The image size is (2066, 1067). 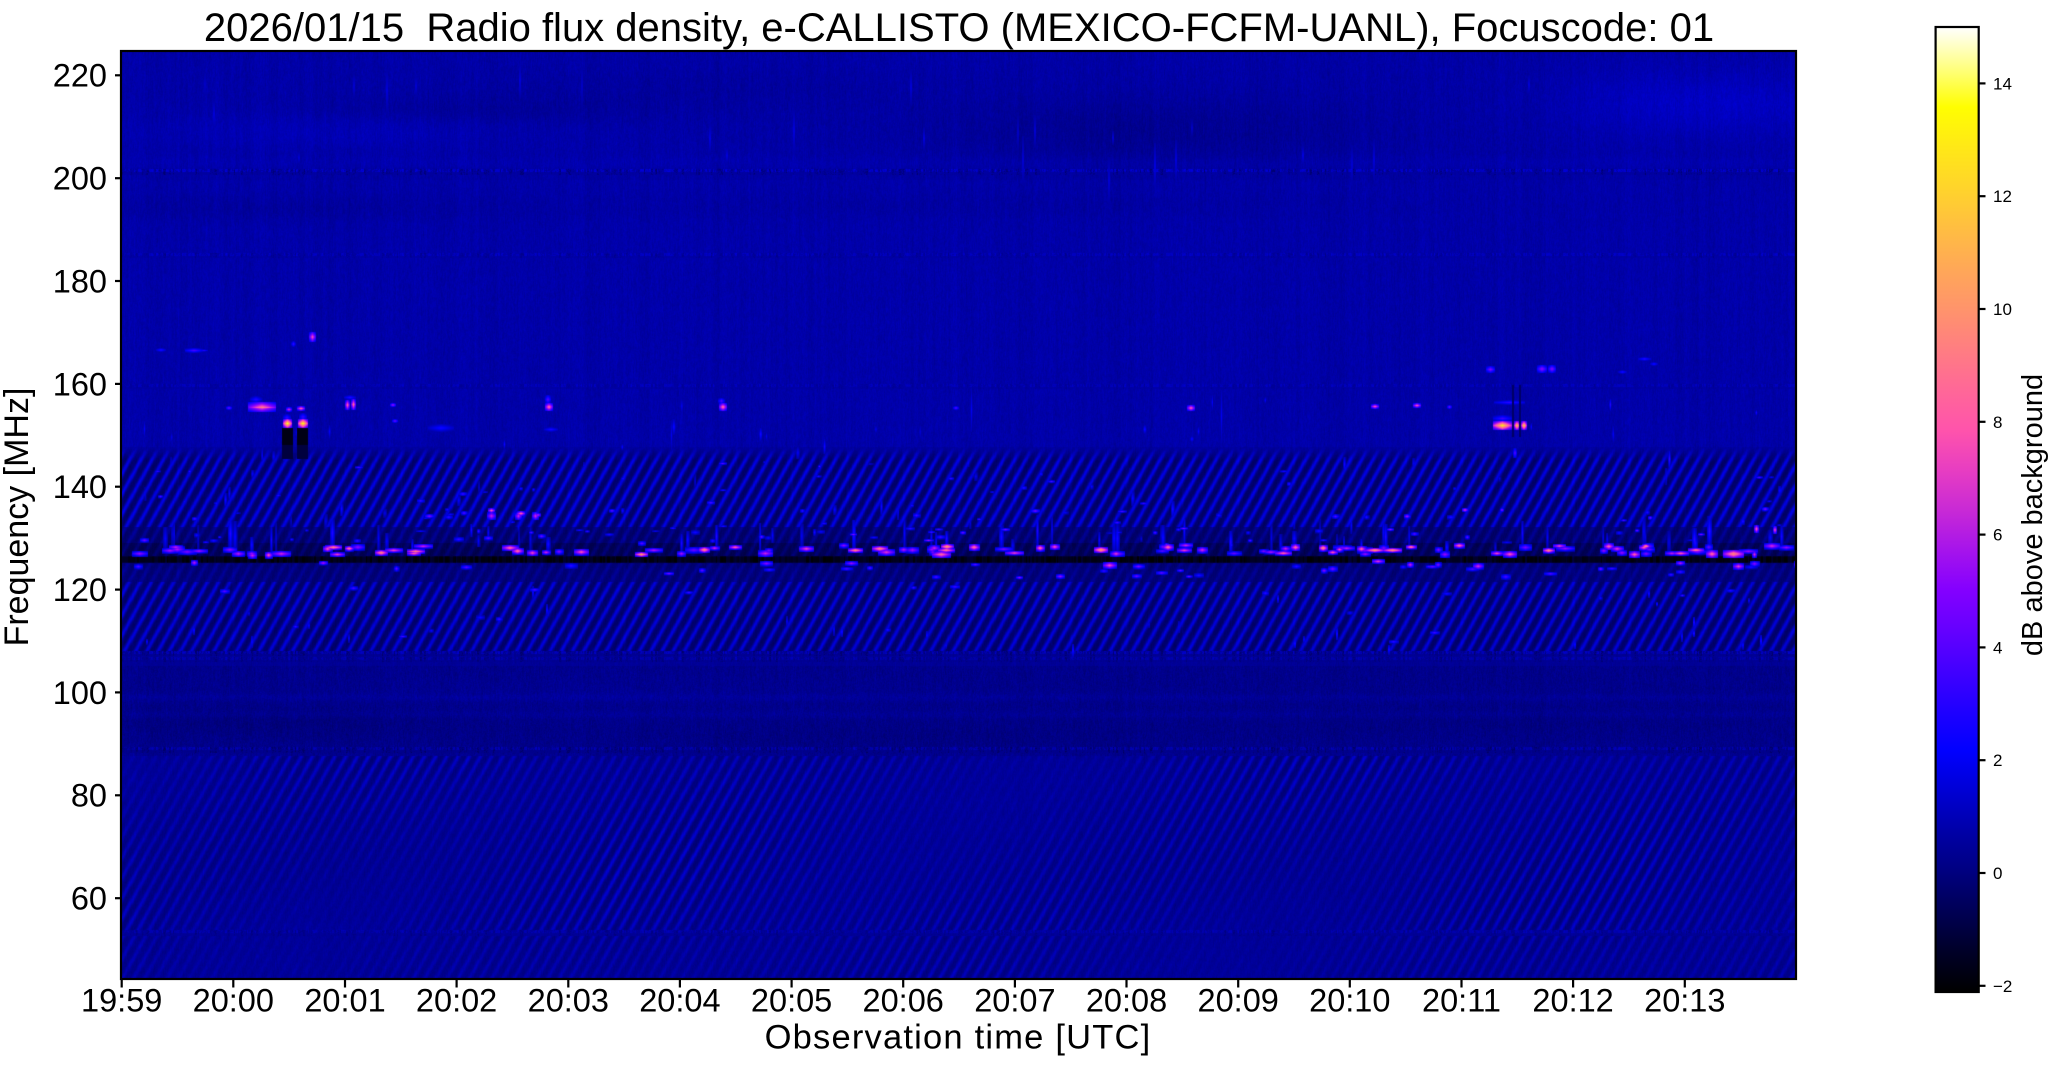 I want to click on svg-text: 20:13, so click(x=1684, y=1001).